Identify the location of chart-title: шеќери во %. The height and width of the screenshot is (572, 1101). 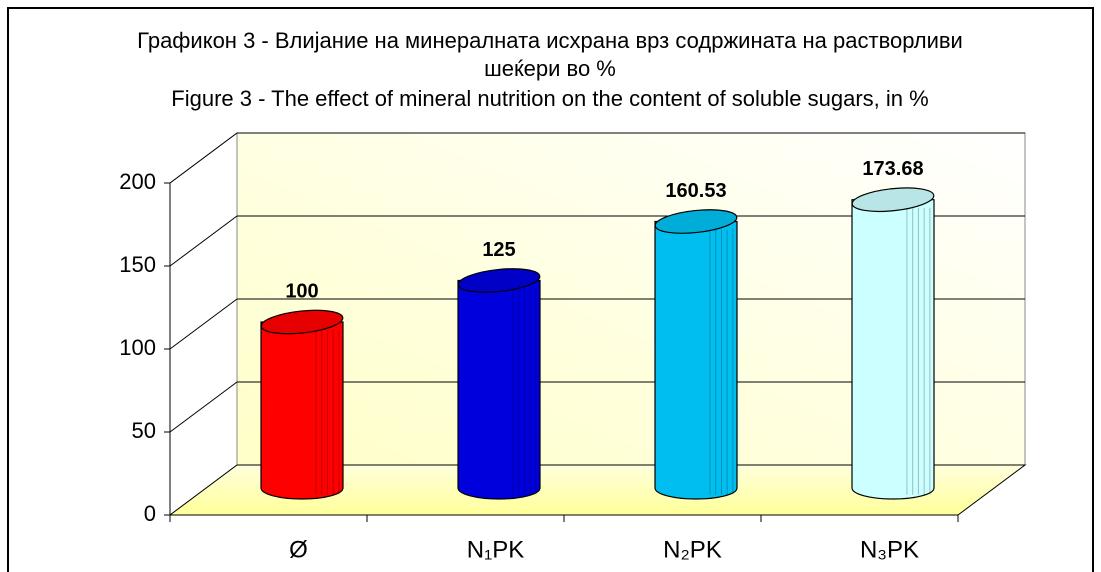
(550, 68).